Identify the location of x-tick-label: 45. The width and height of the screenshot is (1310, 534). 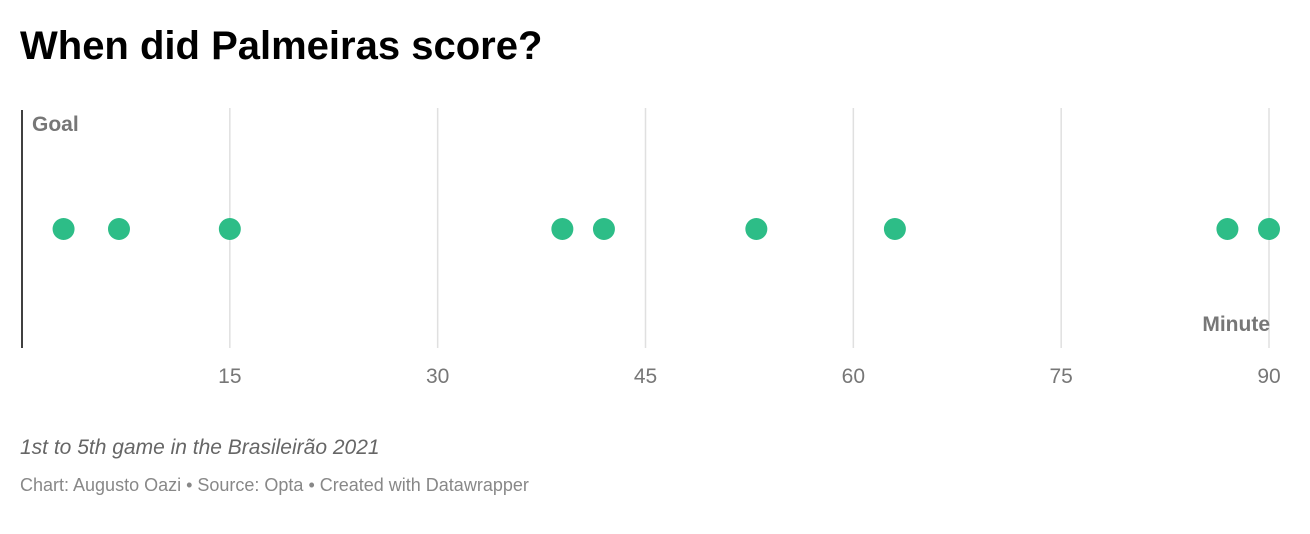
(645, 376).